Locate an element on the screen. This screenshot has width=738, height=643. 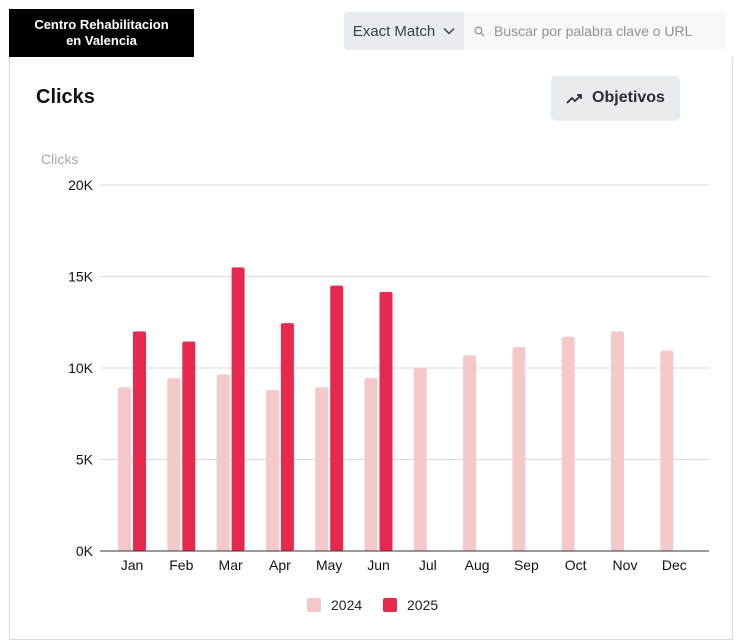
bar-2024-mar is located at coordinates (223, 462).